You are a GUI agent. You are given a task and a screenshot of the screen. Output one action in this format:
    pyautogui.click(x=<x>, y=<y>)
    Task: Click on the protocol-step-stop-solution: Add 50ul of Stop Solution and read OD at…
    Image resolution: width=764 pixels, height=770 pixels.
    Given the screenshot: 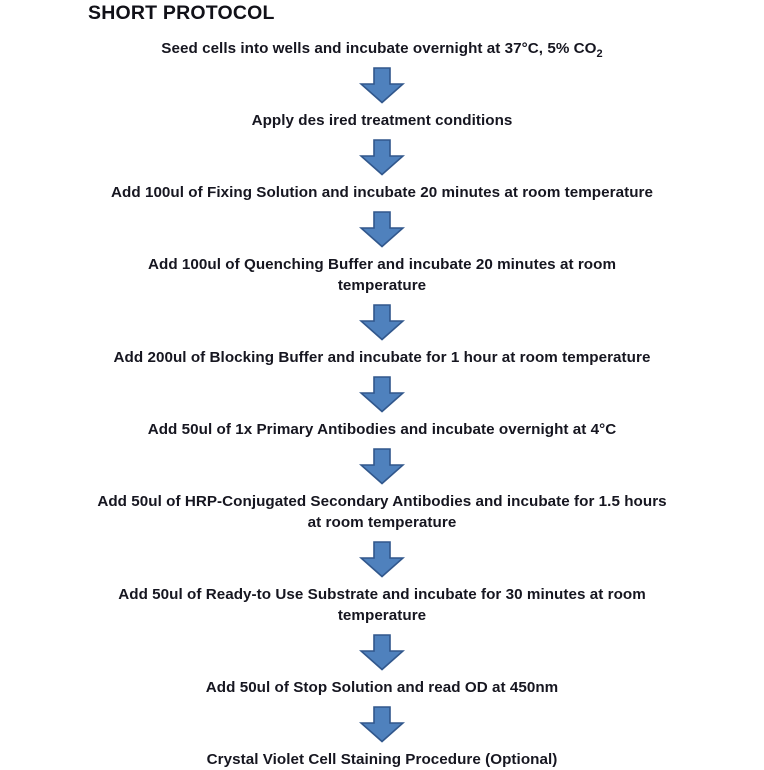 What is the action you would take?
    pyautogui.click(x=382, y=687)
    